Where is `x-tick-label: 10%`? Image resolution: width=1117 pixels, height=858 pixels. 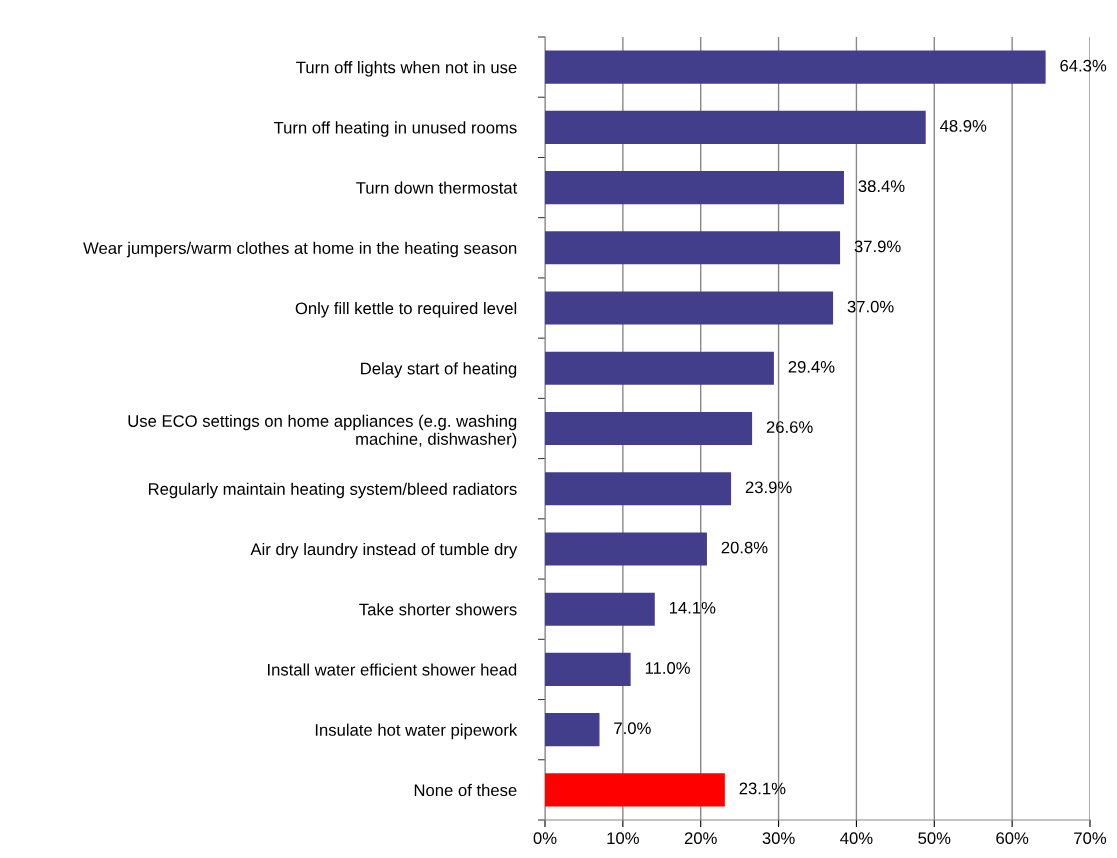 x-tick-label: 10% is located at coordinates (623, 838).